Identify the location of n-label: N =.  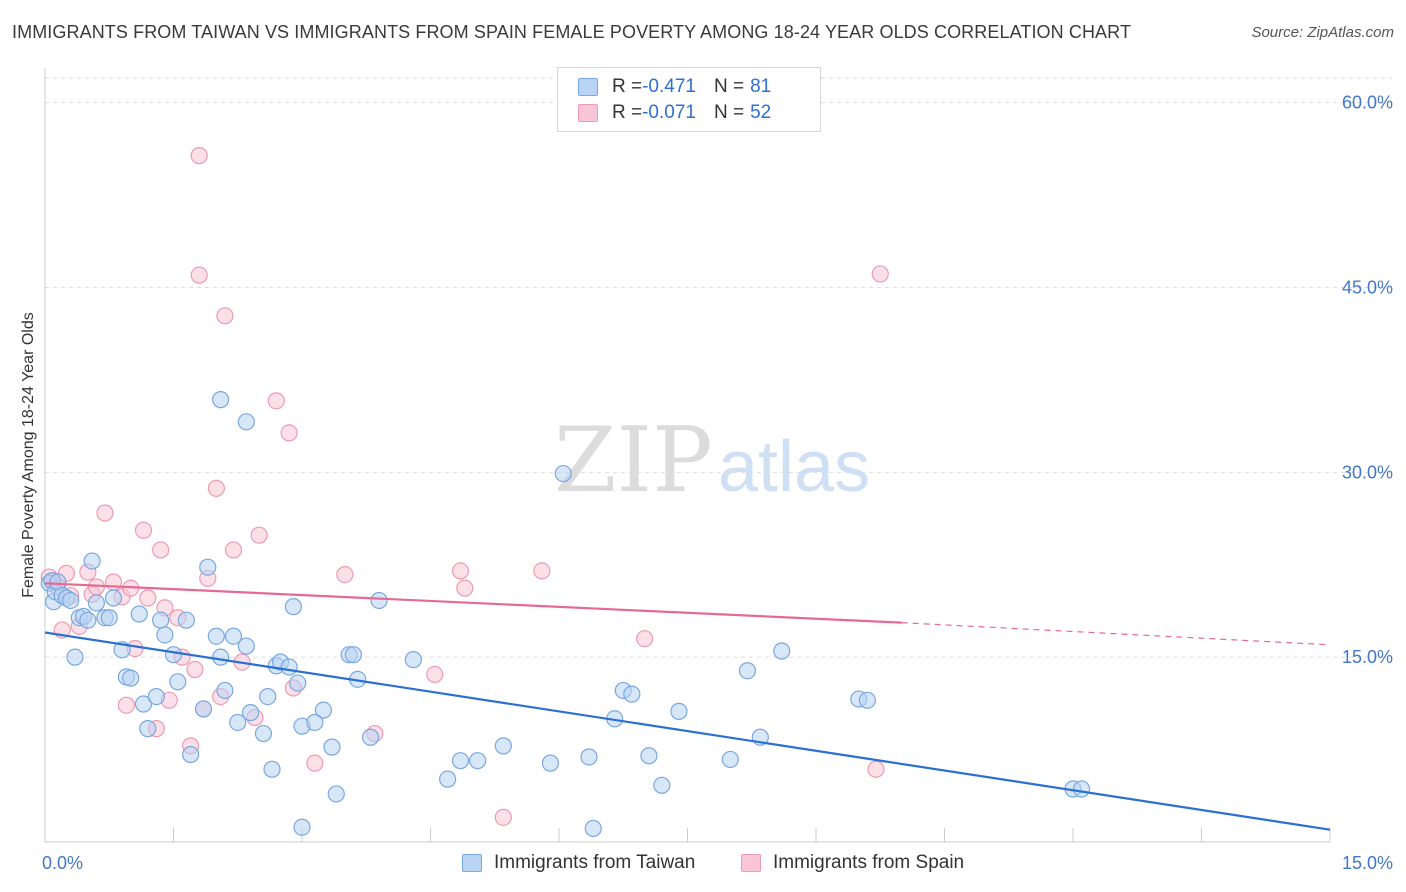
(729, 112).